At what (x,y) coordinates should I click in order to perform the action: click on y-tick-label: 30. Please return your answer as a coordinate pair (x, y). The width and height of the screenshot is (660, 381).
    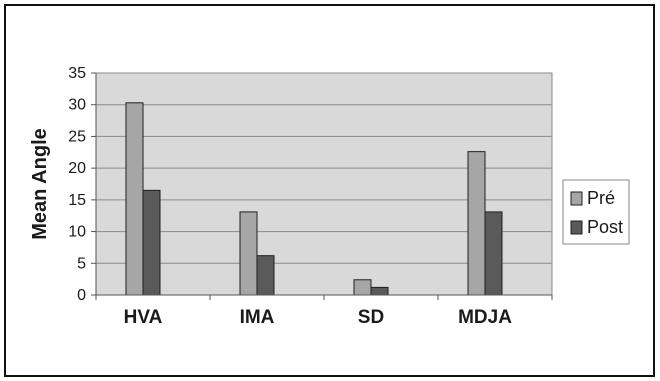
    Looking at the image, I should click on (77, 105).